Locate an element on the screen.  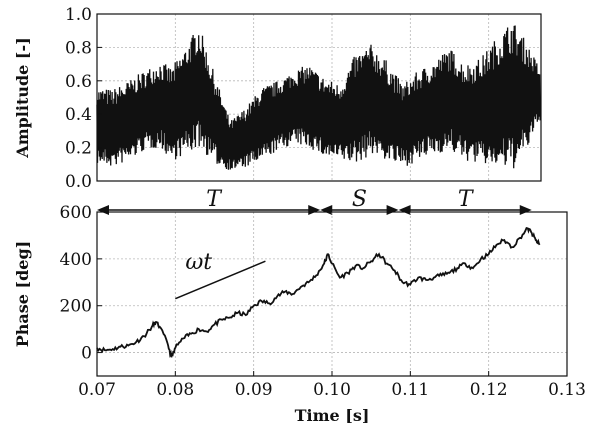
amplitude-y-tick-label: 0.6 is located at coordinates (78, 82).